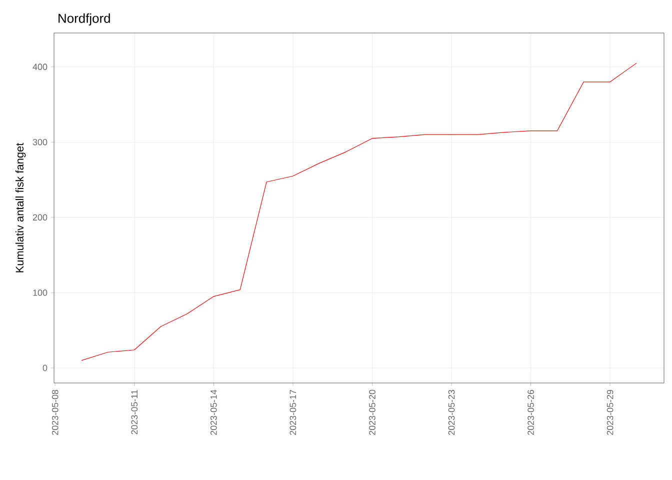 Image resolution: width=672 pixels, height=480 pixels. I want to click on x-tick-label: 2023-05-14, so click(213, 412).